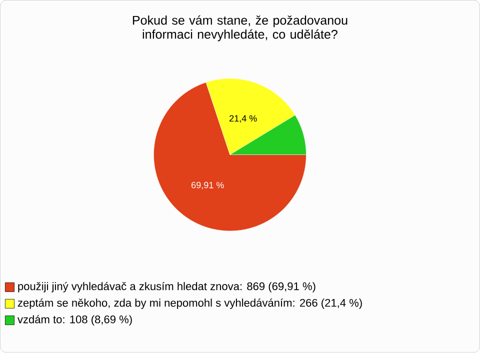 The width and height of the screenshot is (480, 353). I want to click on legend-label: zeptám se někoho, zda by mi nepomohl s vyhledáváním: 266 (21,4 %), so click(190, 304).